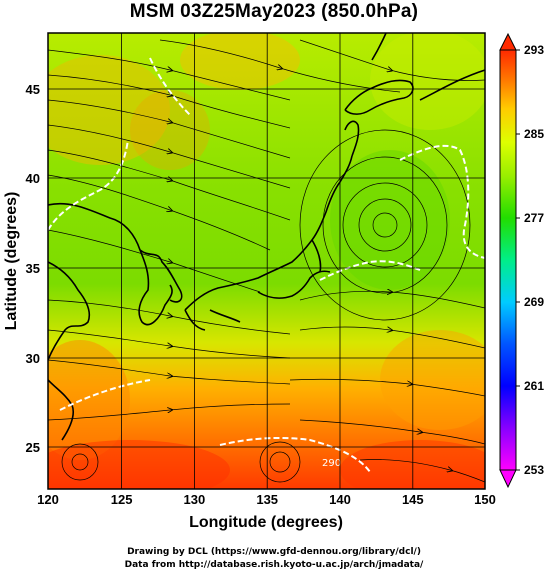 The width and height of the screenshot is (548, 573). I want to click on x-tick-label: 130, so click(195, 499).